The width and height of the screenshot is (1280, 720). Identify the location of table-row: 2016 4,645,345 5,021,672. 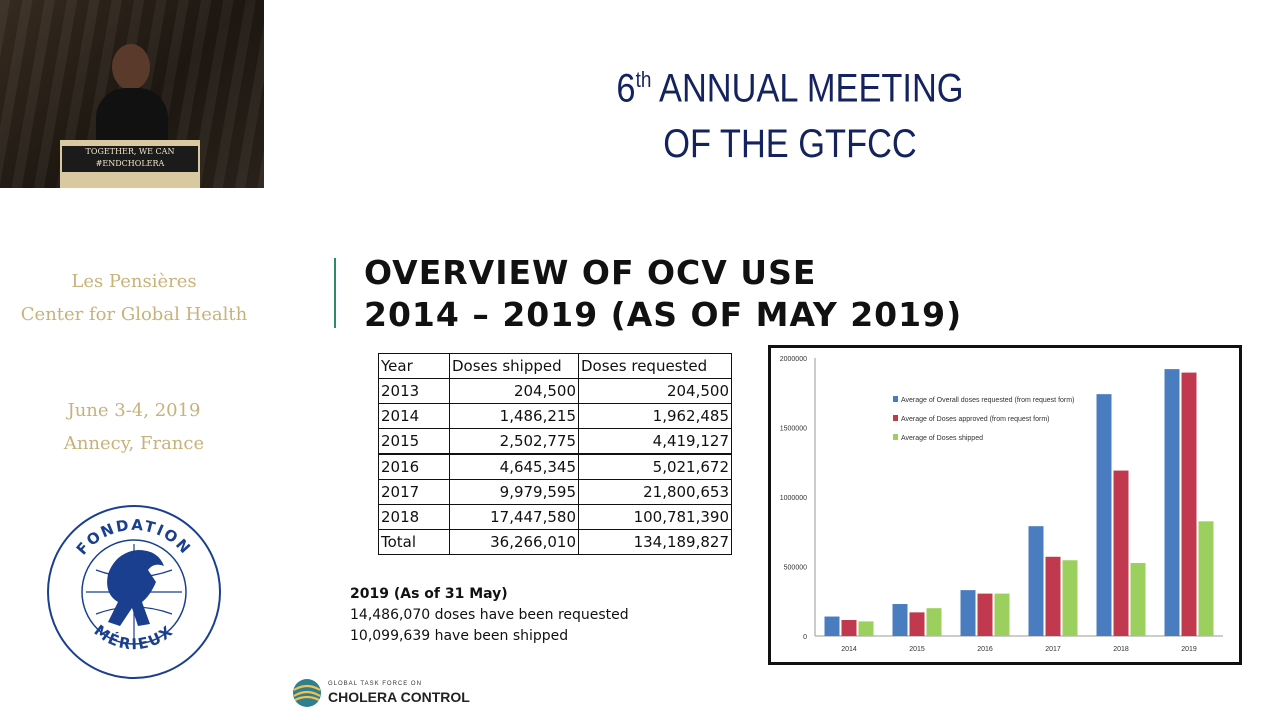
(555, 466).